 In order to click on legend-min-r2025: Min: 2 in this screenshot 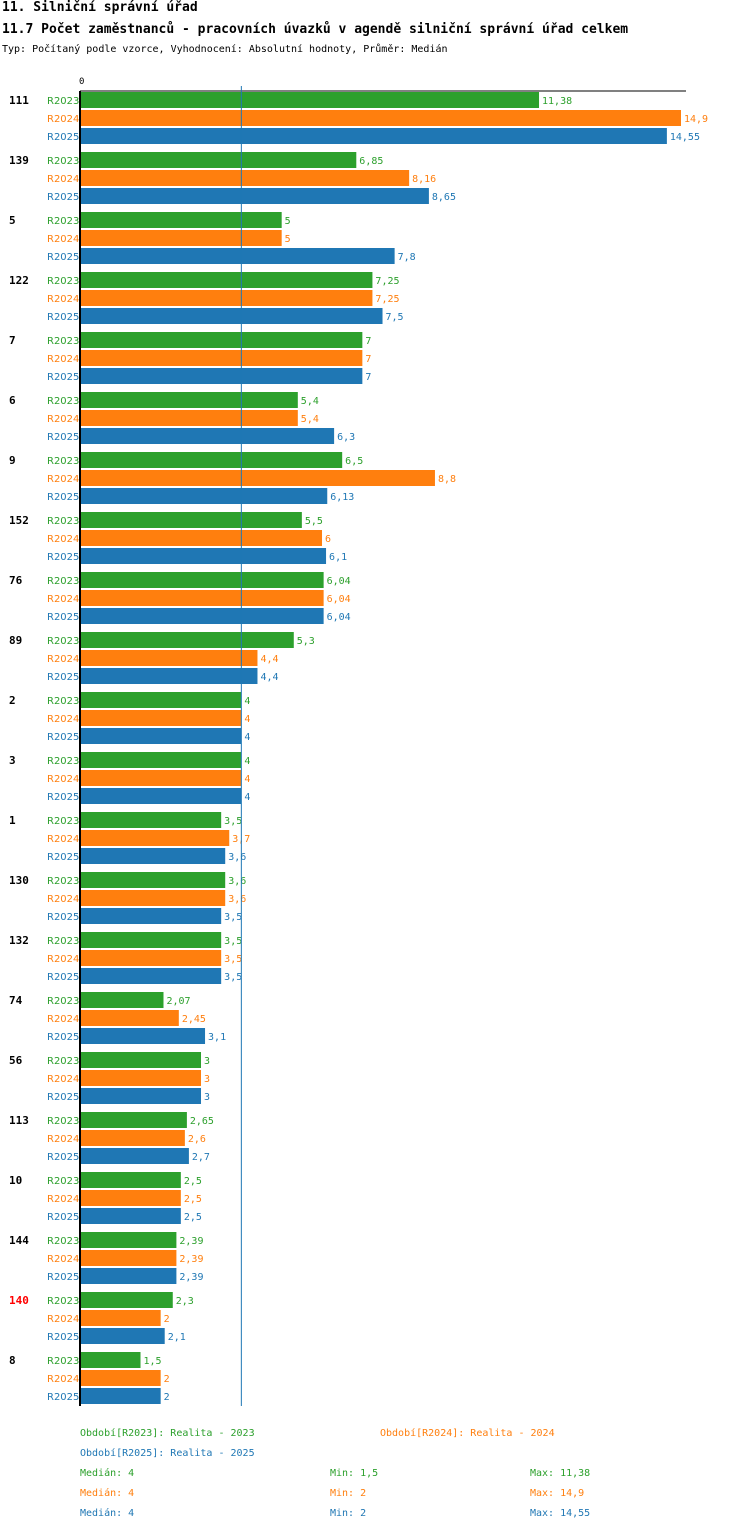, I will do `click(348, 1513)`.